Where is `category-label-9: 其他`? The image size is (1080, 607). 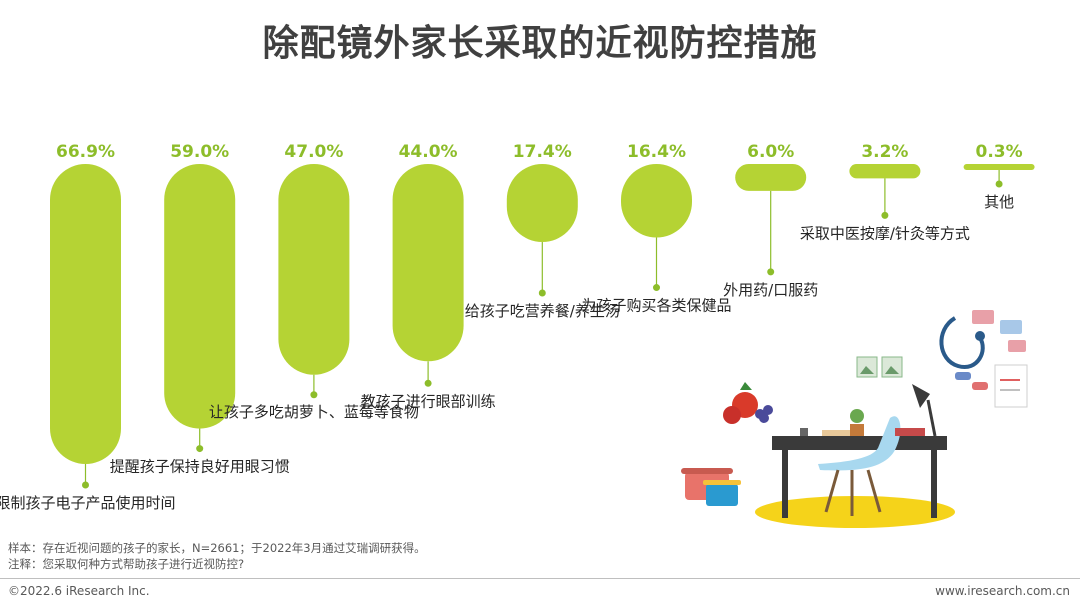 category-label-9: 其他 is located at coordinates (999, 202).